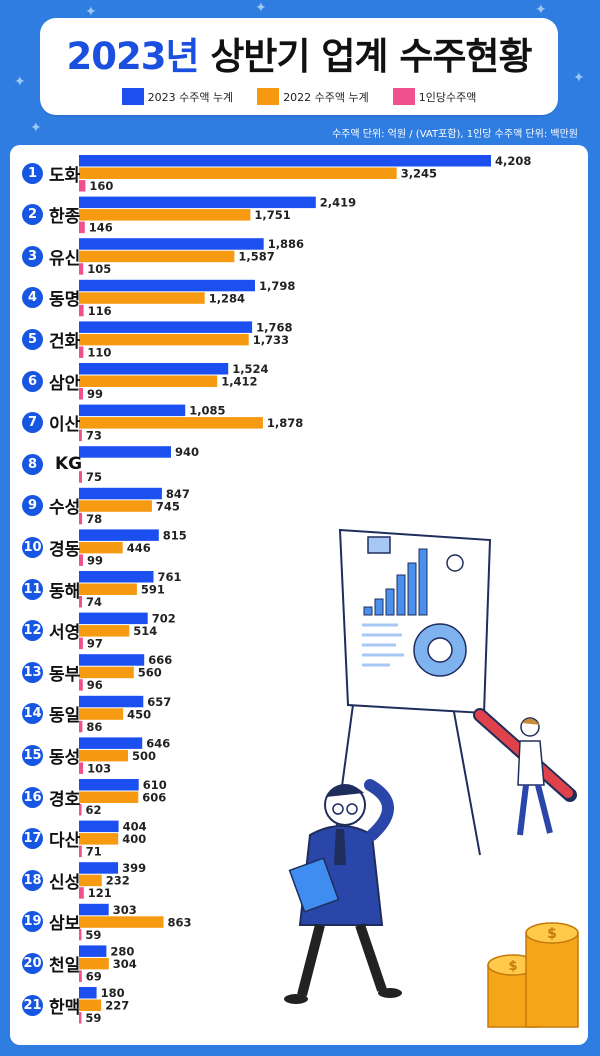  What do you see at coordinates (299, 96) in the screenshot?
I see `legend: 2023 수주액 누계 2022 수주액 누계 1인당수주액` at bounding box center [299, 96].